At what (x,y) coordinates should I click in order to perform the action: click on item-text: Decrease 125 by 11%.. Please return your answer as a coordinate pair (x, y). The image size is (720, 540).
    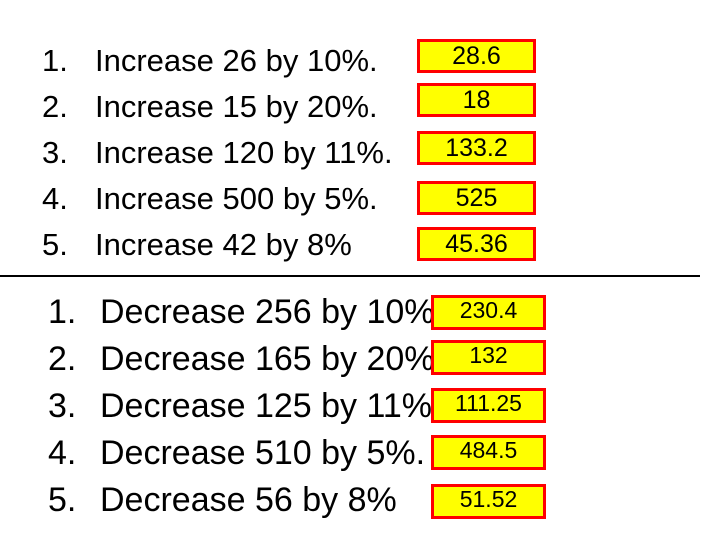
    Looking at the image, I should click on (271, 406).